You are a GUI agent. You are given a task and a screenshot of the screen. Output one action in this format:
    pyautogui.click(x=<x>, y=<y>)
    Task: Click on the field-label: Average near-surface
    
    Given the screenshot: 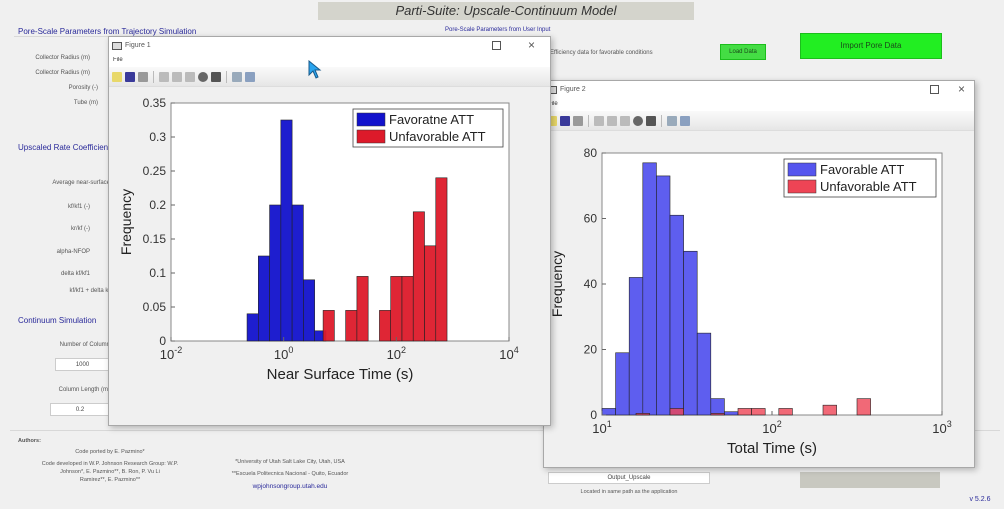 What is the action you would take?
    pyautogui.click(x=81, y=183)
    